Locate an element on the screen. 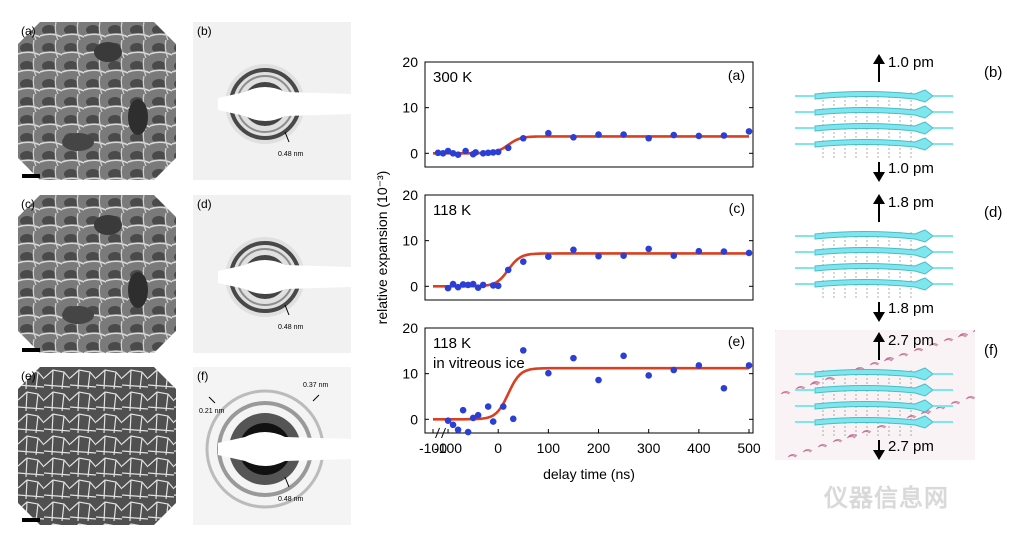 The image size is (1024, 542). diffraction-b-label: (b) is located at coordinates (204, 31).